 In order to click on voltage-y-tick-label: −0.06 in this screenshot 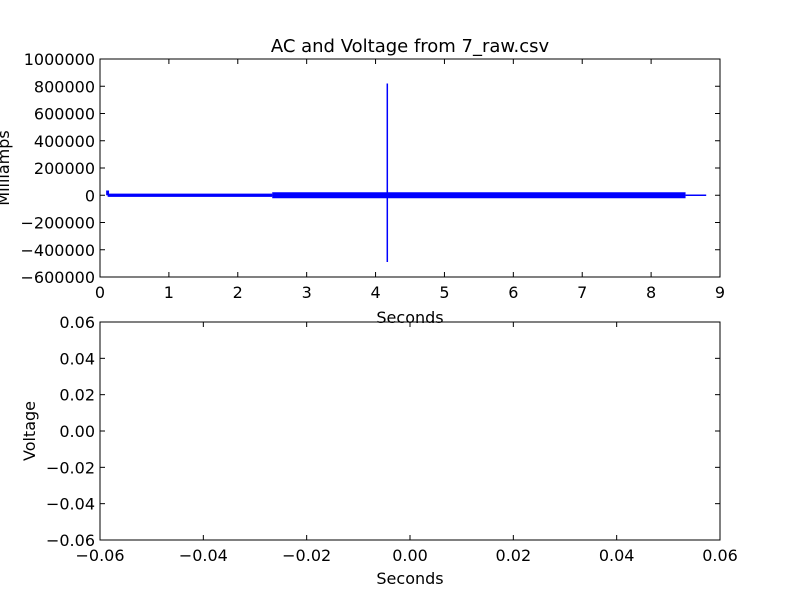, I will do `click(70, 540)`.